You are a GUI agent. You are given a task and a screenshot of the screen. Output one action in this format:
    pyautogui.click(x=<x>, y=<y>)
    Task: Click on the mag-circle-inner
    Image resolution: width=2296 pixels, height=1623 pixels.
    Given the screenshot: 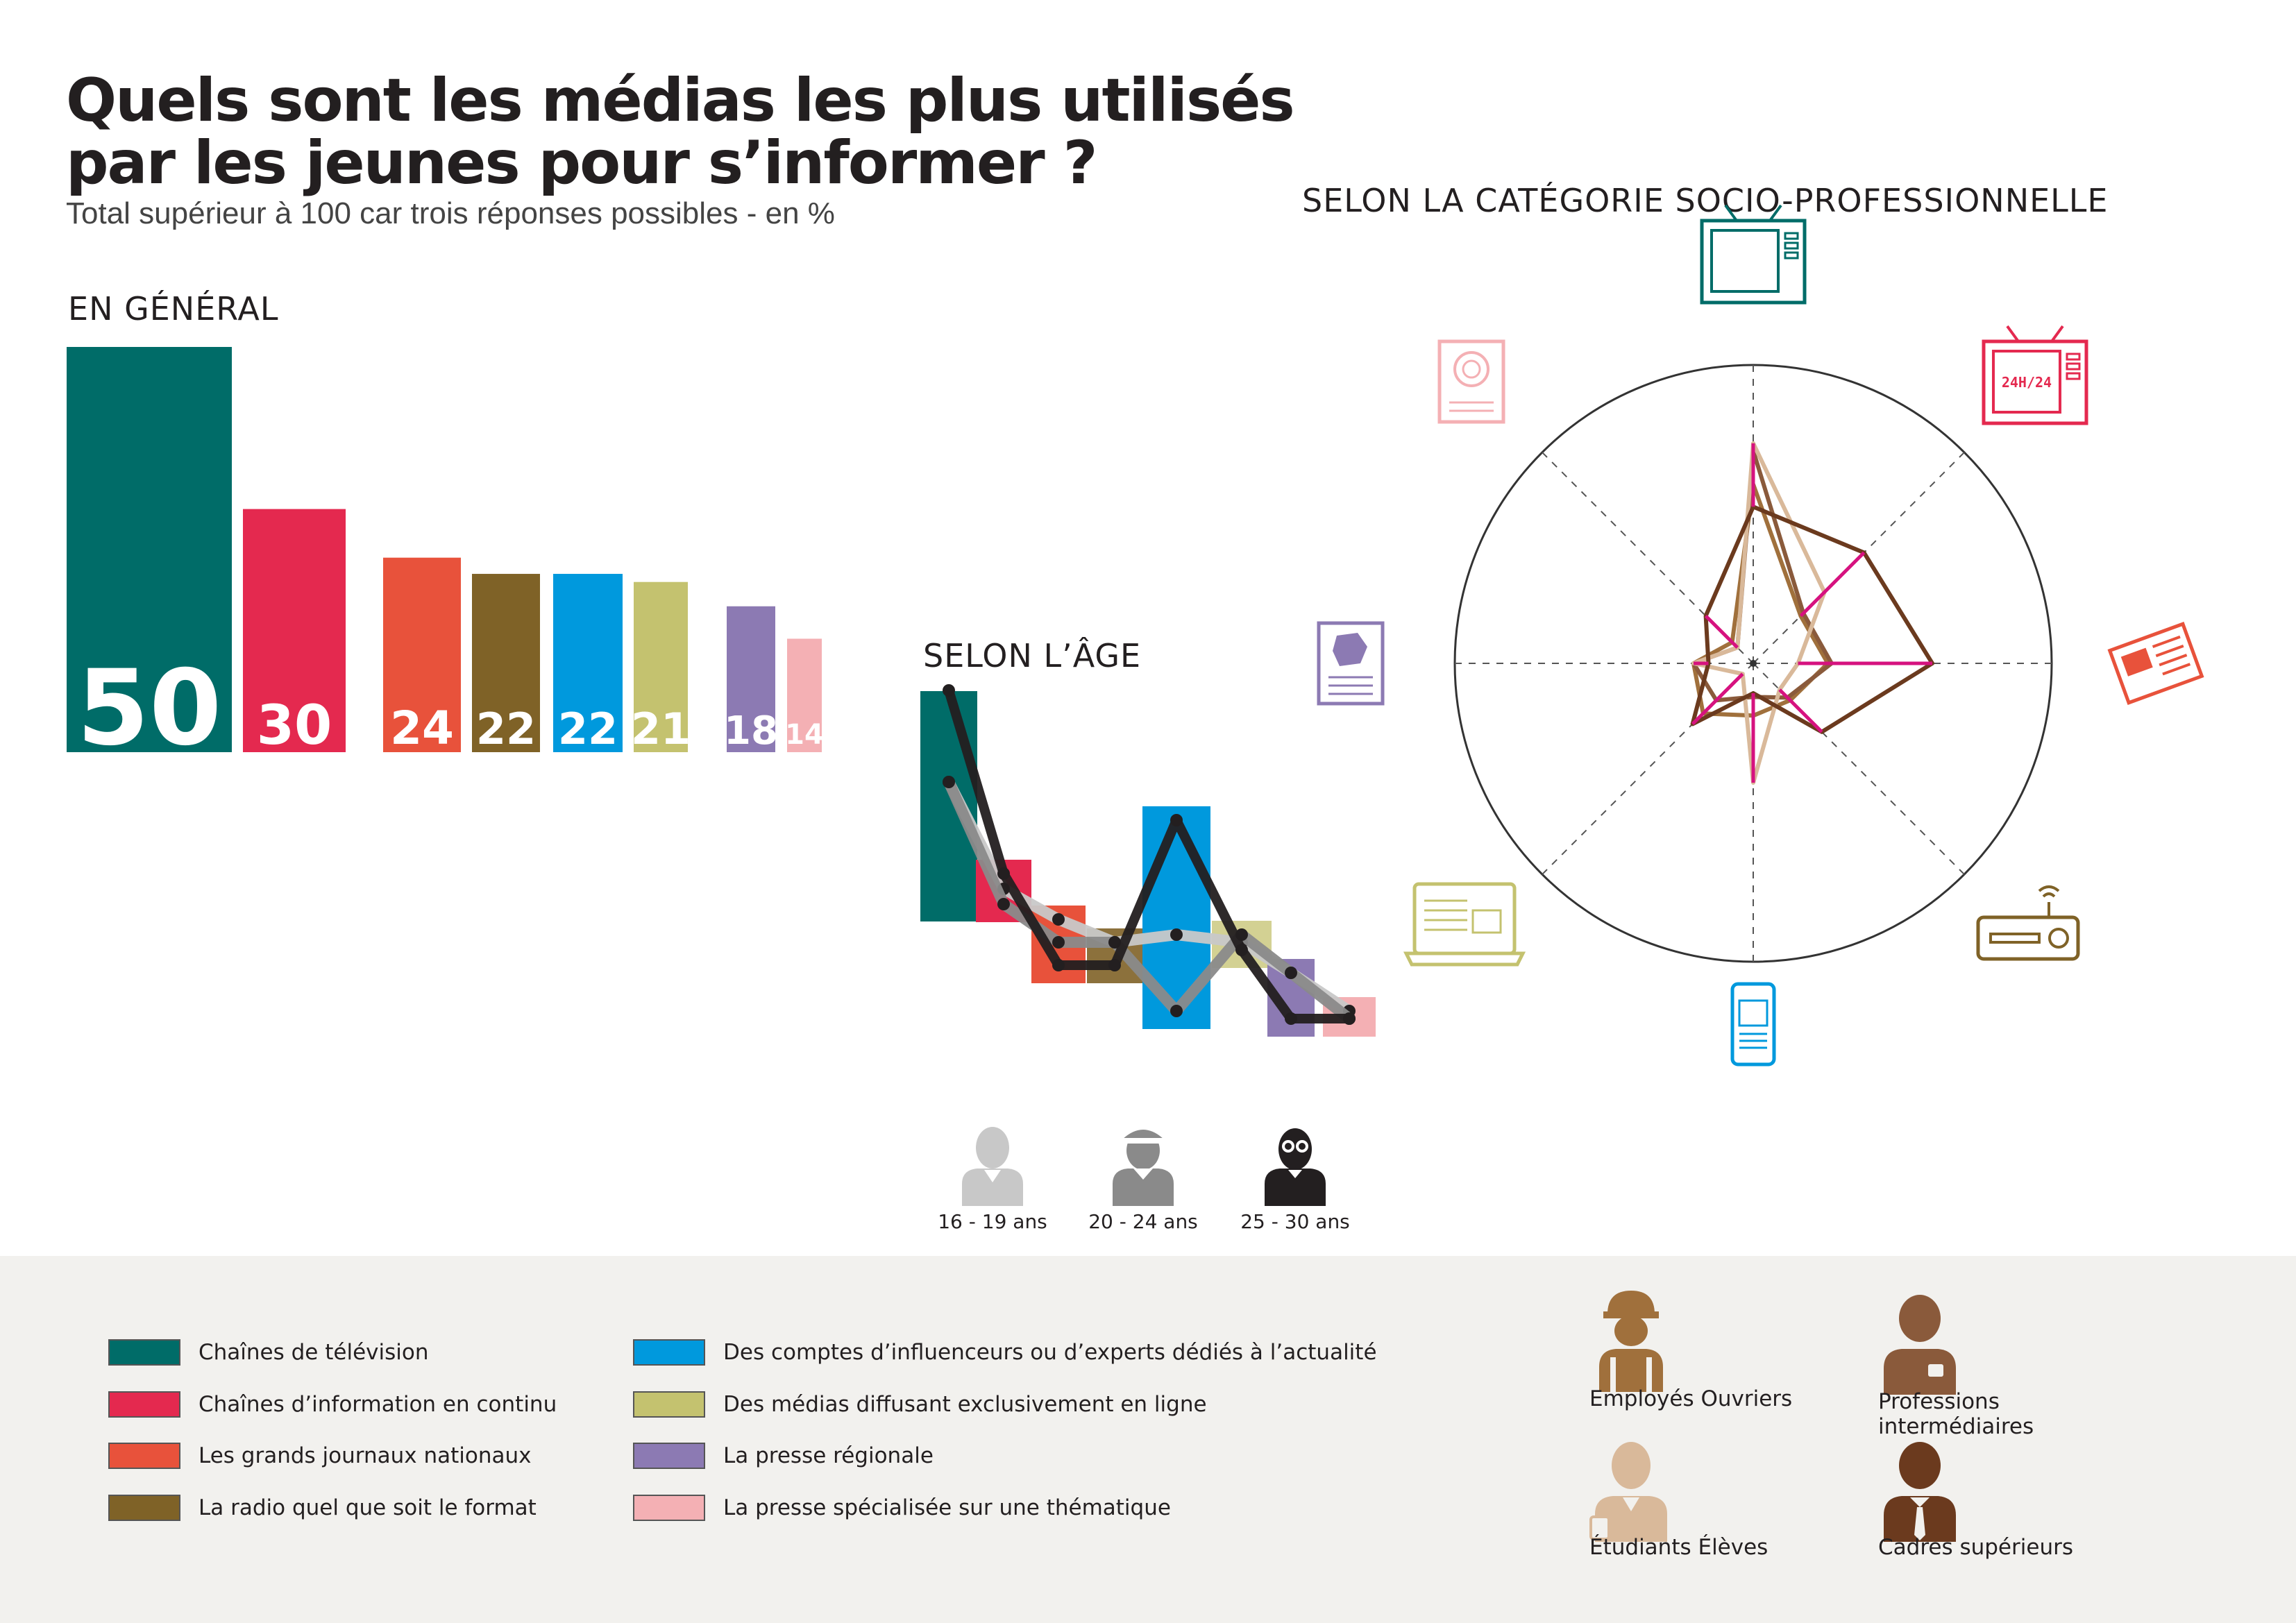 What is the action you would take?
    pyautogui.click(x=1471, y=369)
    